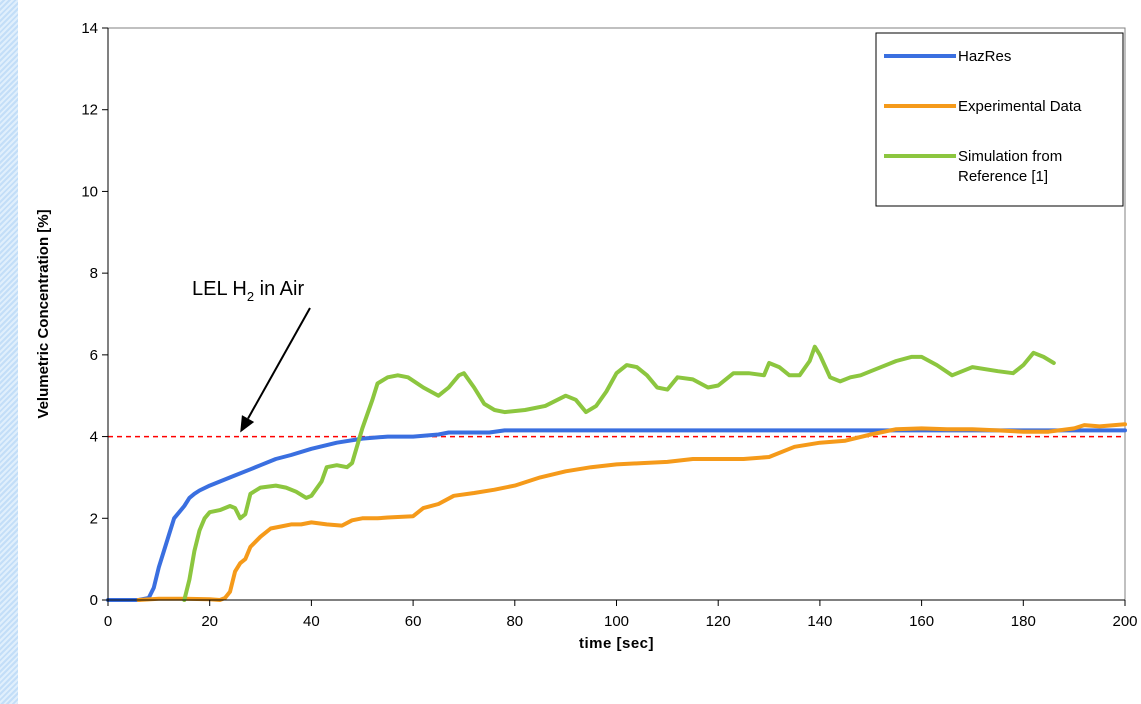 Image resolution: width=1141 pixels, height=704 pixels. What do you see at coordinates (984, 56) in the screenshot?
I see `legend-label-0: HazRes` at bounding box center [984, 56].